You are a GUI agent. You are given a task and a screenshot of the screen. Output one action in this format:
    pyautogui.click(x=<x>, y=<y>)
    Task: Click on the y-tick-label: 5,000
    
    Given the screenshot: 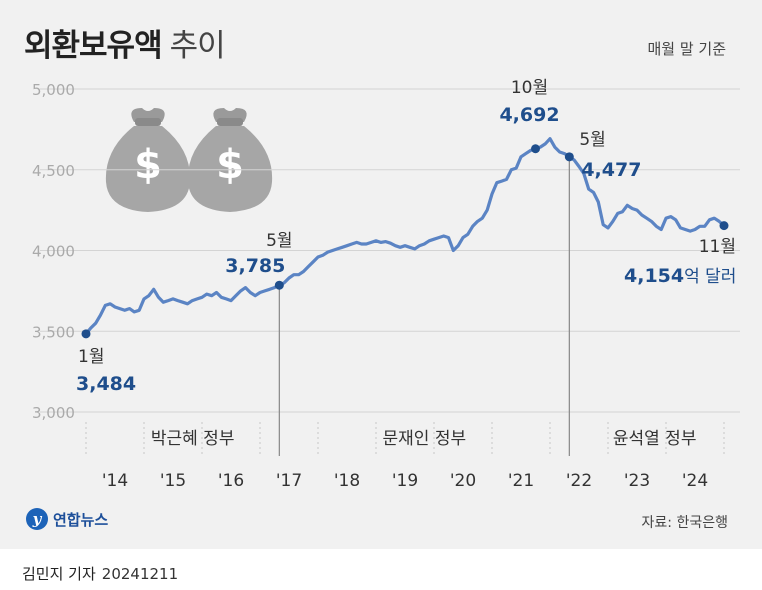 What is the action you would take?
    pyautogui.click(x=53, y=90)
    